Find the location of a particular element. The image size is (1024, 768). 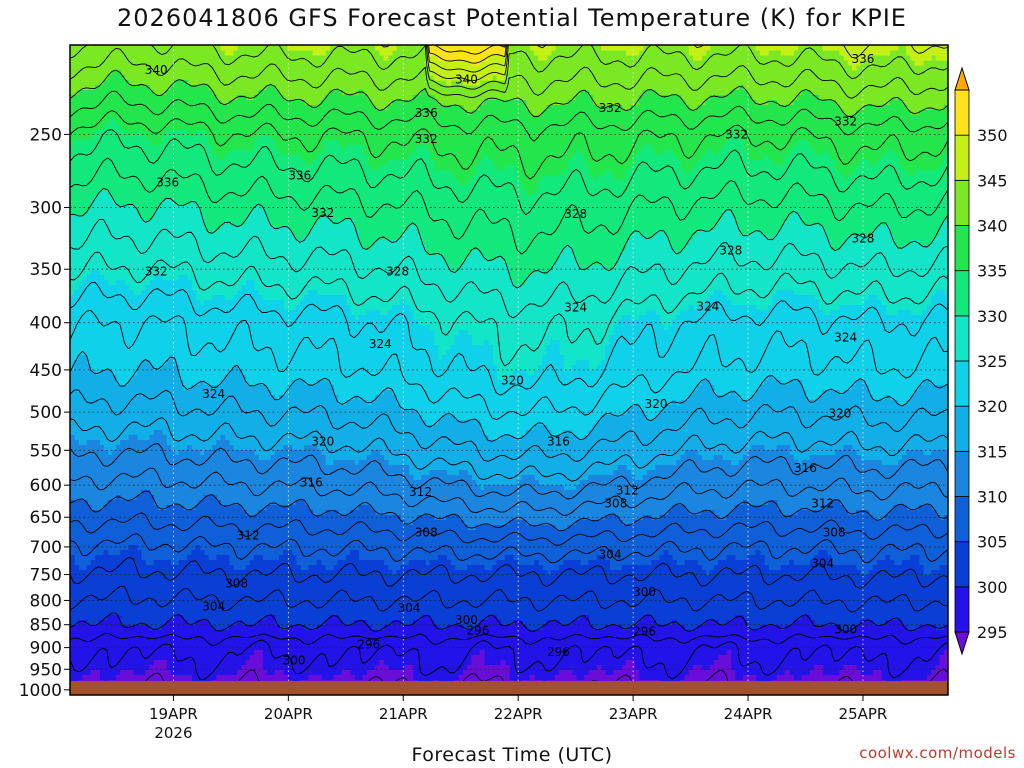

x-axis: 19APR 20APR 21APR 22APR 23APR 24APR 25APR 2026 is located at coordinates (518, 718).